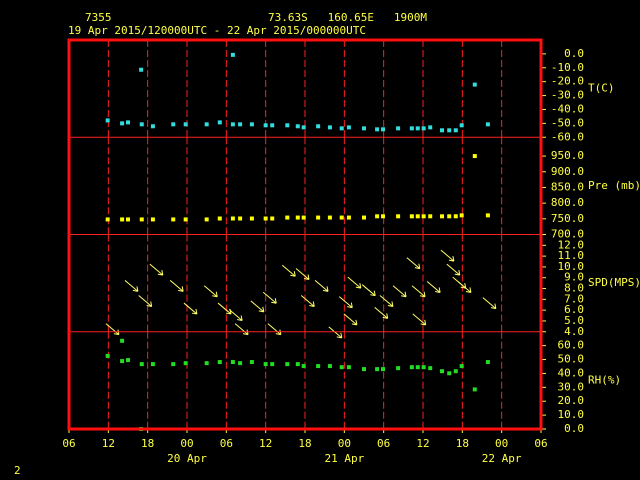 The height and width of the screenshot is (480, 640). I want to click on y-tick-label: -50.0, so click(567, 122).